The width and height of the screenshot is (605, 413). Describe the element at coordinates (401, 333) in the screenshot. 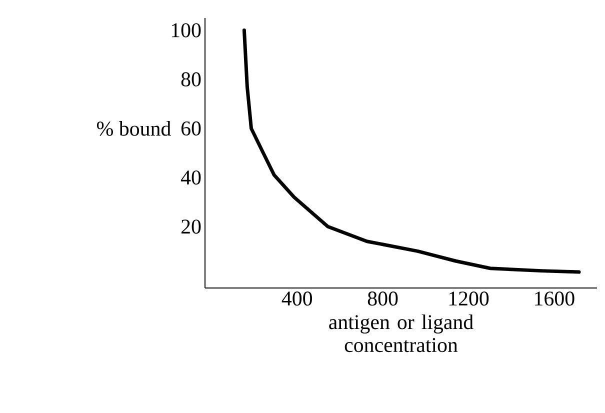

I see `x-axis-title: antigen or ligand concentration` at that location.